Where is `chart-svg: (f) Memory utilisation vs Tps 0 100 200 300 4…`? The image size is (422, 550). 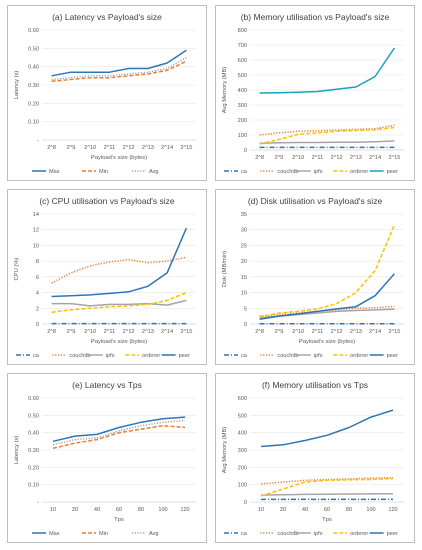 chart-svg: (f) Memory utilisation vs Tps 0 100 200 300 4… is located at coordinates (313, 458).